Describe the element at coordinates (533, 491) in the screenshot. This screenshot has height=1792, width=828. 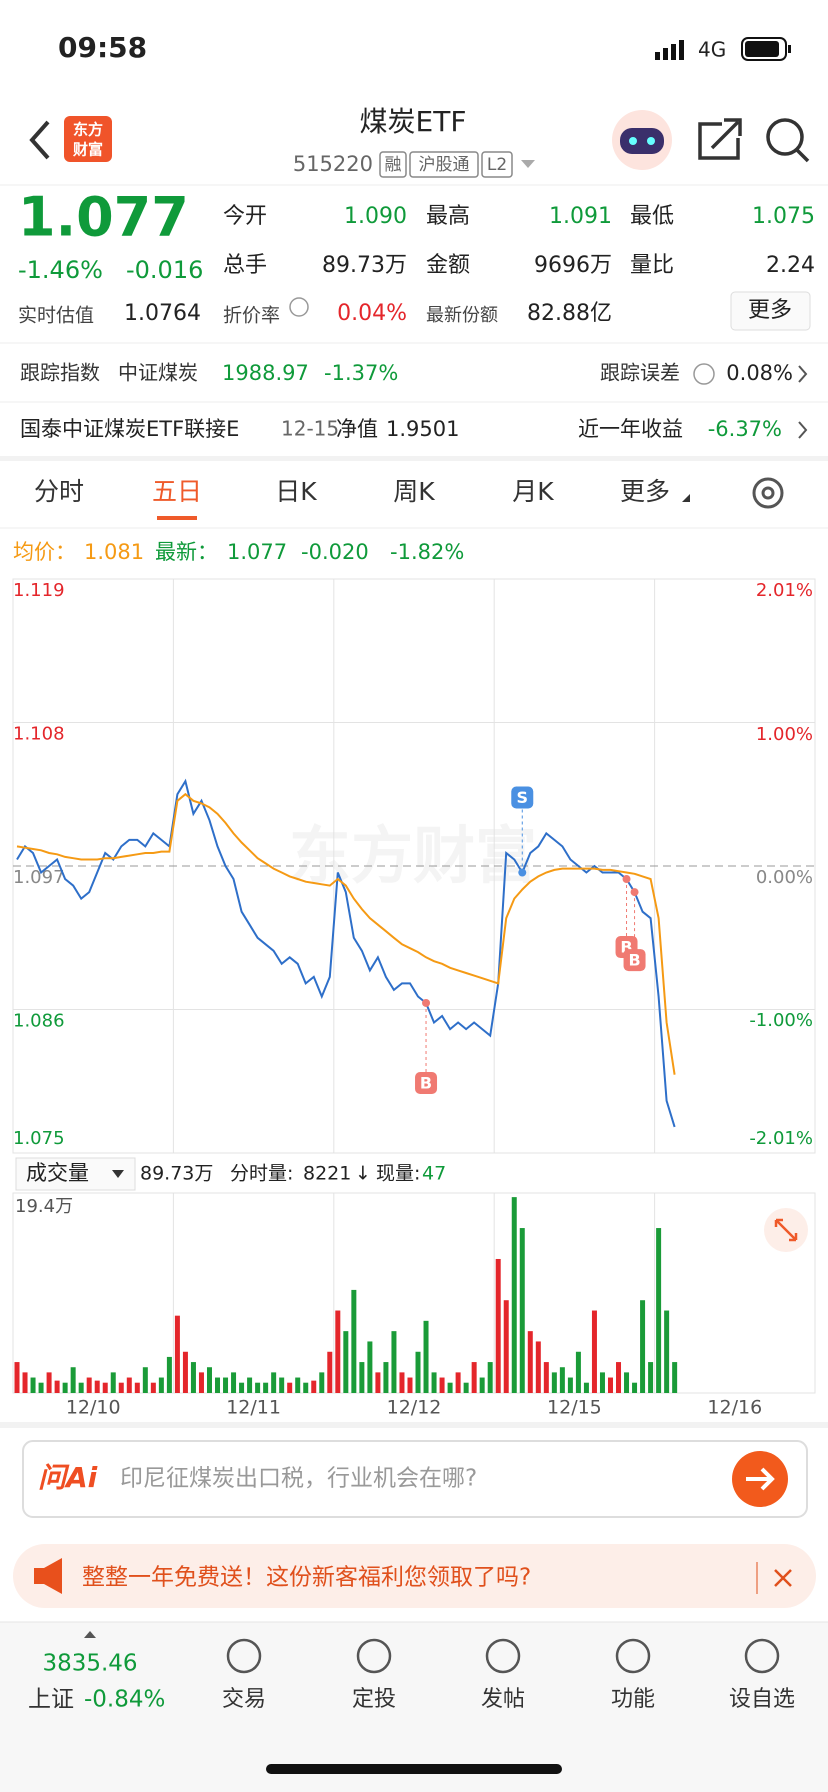
I see `tab: 月K` at that location.